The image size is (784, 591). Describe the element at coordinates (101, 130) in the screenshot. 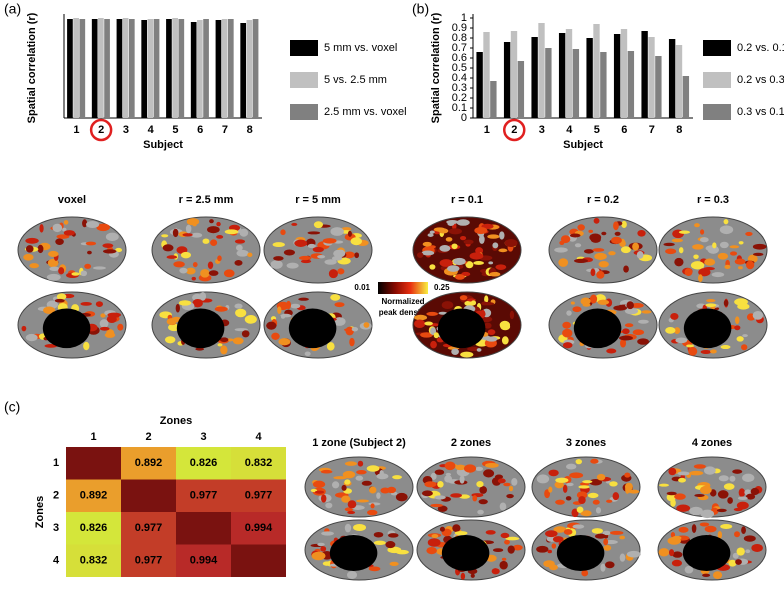

I see `highlight-circle` at that location.